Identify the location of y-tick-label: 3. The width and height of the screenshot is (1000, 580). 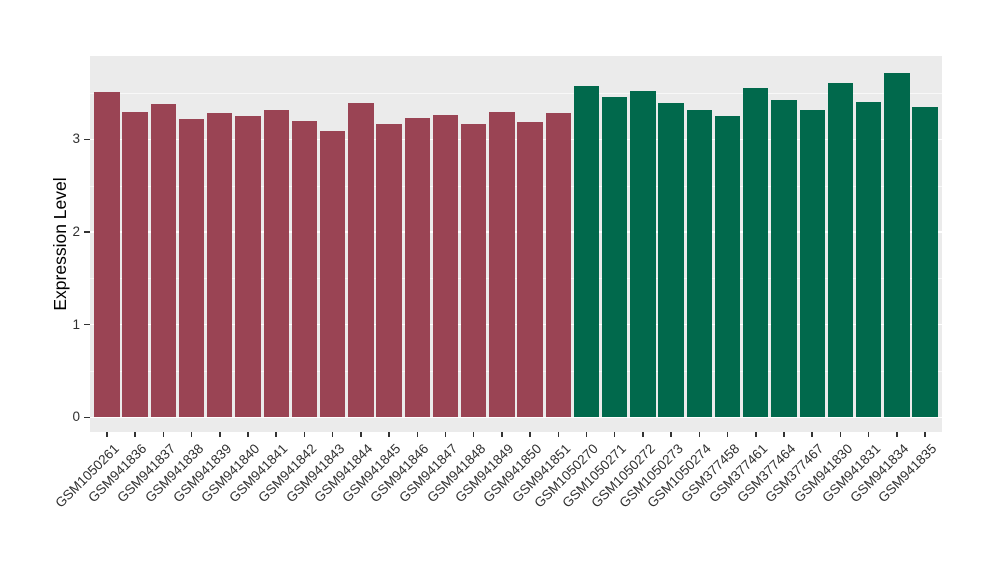
(76, 139).